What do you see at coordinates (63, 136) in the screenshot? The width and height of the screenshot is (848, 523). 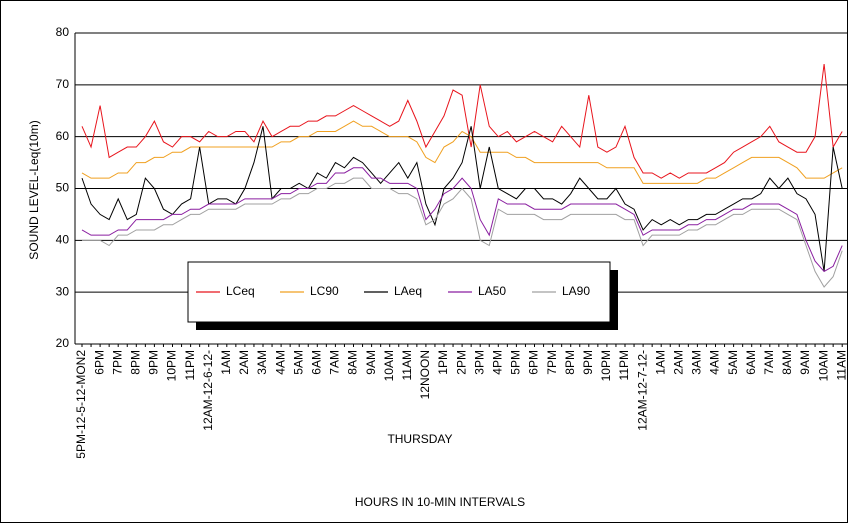 I see `y-tick-label: 60` at bounding box center [63, 136].